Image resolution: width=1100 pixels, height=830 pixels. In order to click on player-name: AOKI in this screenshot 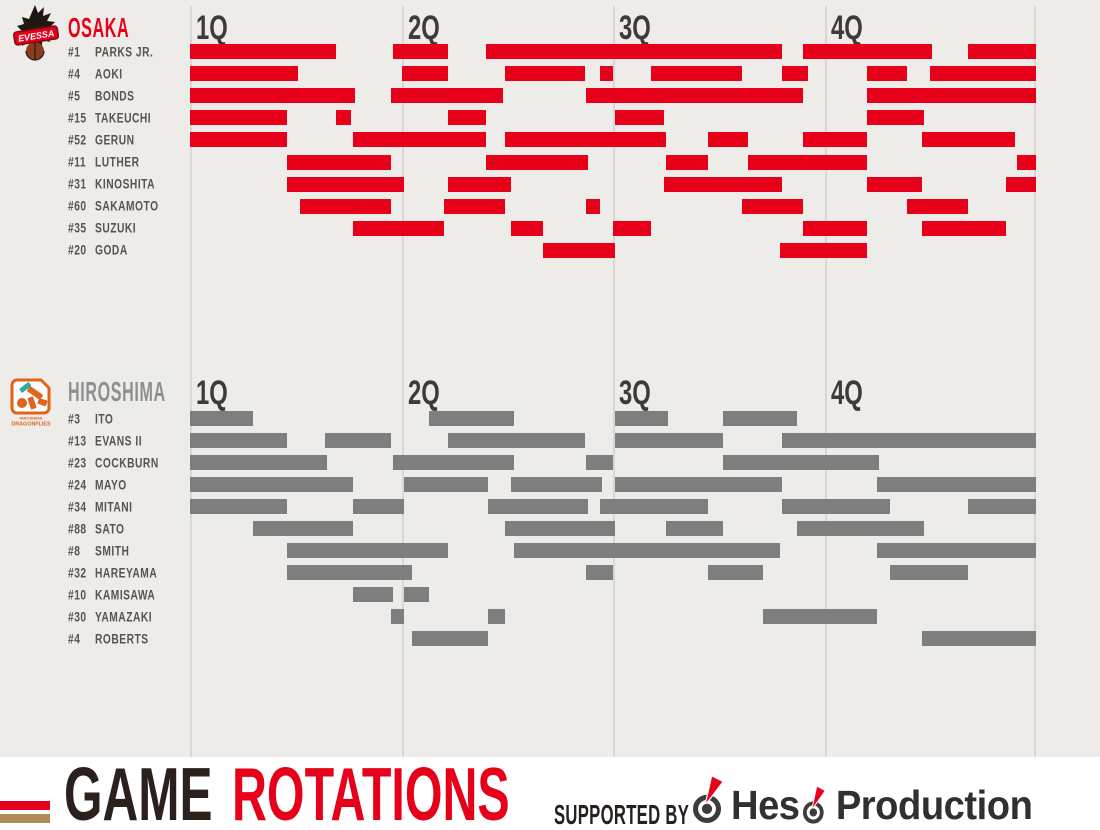, I will do `click(109, 73)`.